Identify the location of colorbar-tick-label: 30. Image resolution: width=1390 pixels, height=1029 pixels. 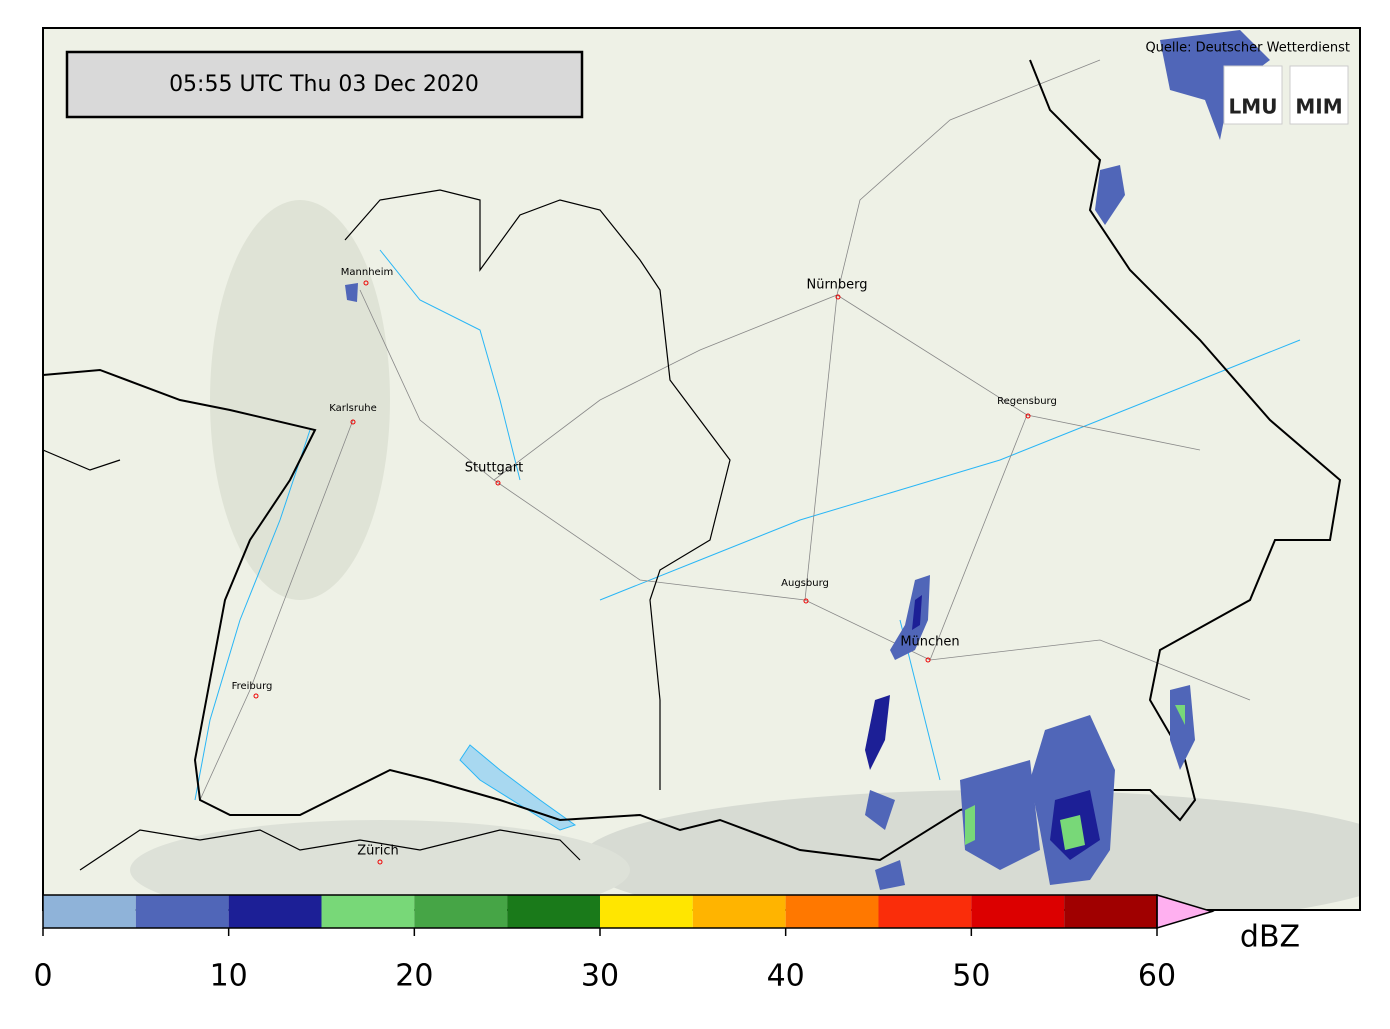
(600, 976).